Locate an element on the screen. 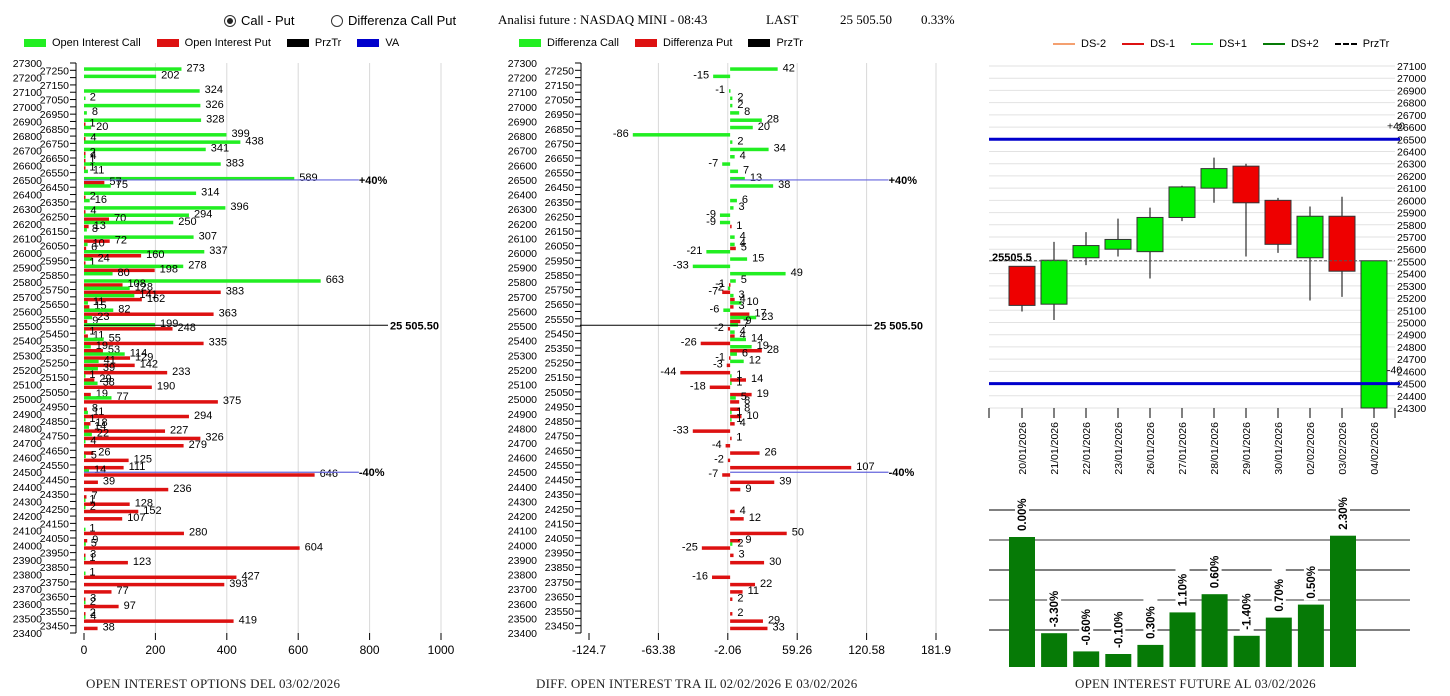 The image size is (1450, 696). y-minor-label: 24250 is located at coordinates (54, 510).